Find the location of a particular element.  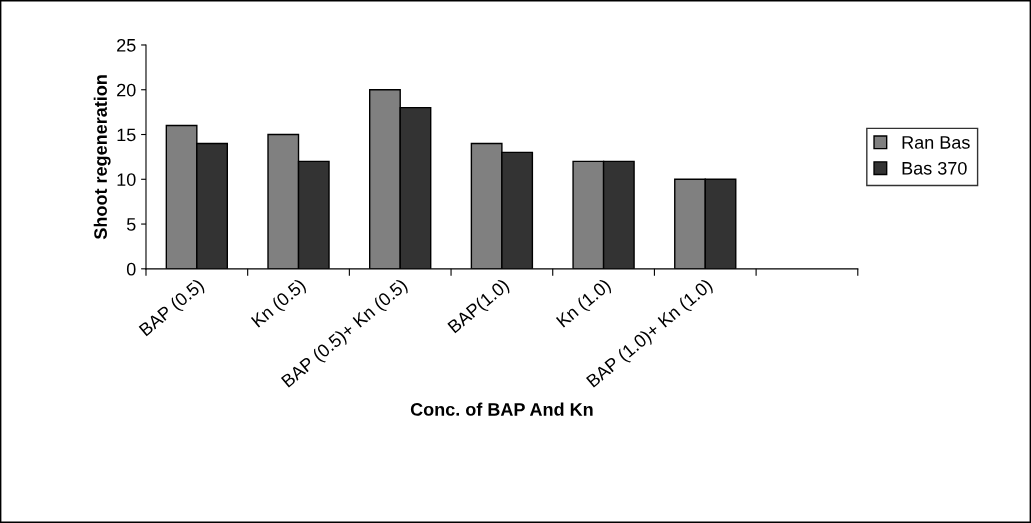

y-tick-label: 5 is located at coordinates (131, 224).